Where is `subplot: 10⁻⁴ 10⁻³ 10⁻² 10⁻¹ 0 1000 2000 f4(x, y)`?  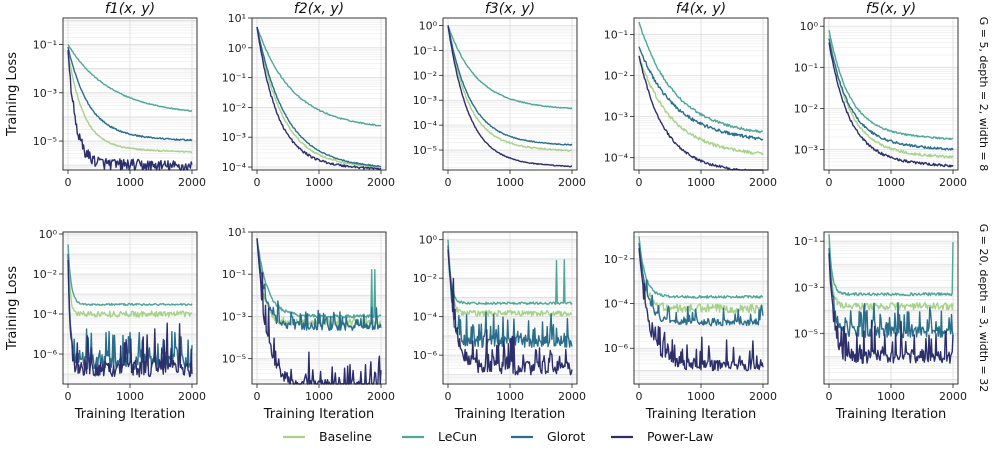
subplot: 10⁻⁴ 10⁻³ 10⁻² 10⁻¹ 0 1000 2000 f4(x, y) is located at coordinates (690, 95).